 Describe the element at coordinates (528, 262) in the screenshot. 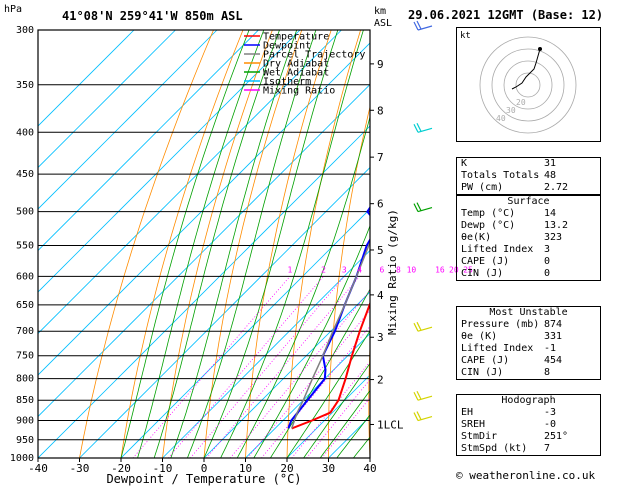

I see `surface-row: CAPE (J) 0` at that location.